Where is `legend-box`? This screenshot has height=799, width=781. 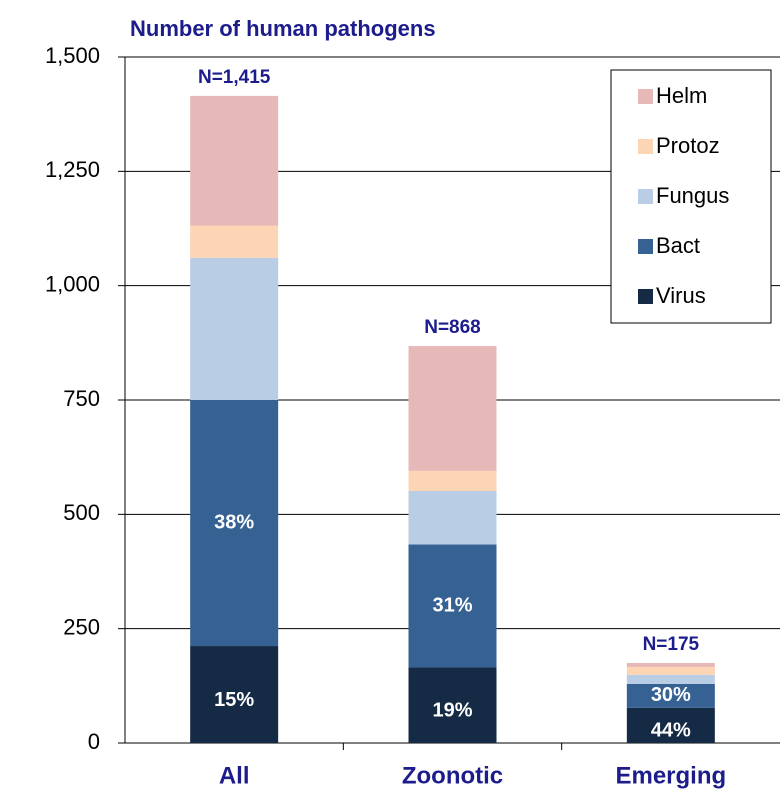
legend-box is located at coordinates (691, 196).